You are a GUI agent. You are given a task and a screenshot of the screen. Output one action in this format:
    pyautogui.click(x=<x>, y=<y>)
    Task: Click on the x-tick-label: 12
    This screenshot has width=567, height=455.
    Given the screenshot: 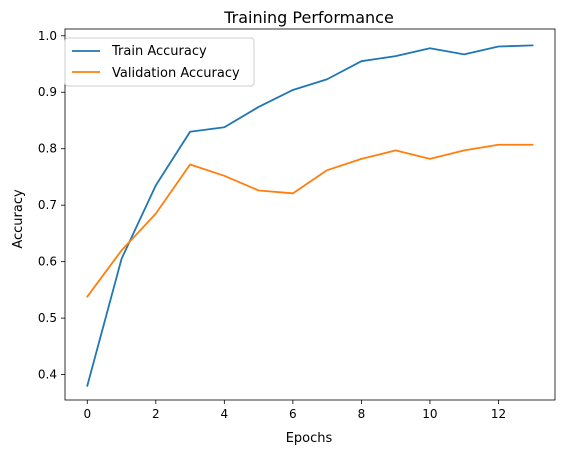 What is the action you would take?
    pyautogui.click(x=498, y=414)
    